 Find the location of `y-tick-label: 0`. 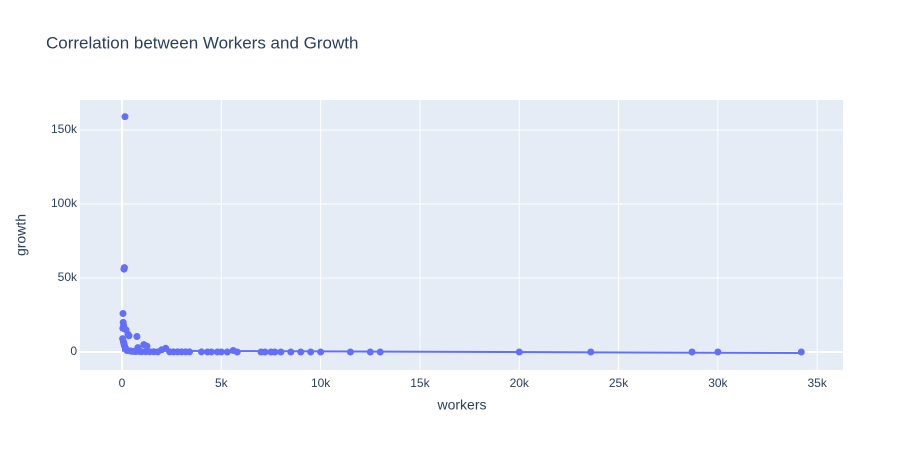

y-tick-label: 0 is located at coordinates (73, 351).